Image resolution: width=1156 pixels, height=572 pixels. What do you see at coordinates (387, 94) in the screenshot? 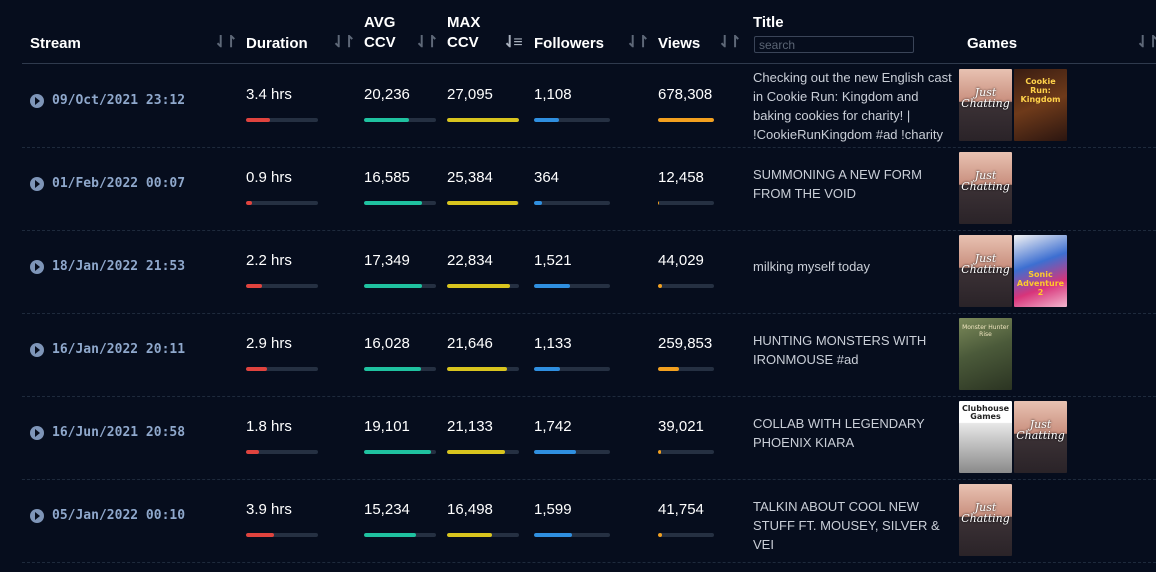
I see `avg-ccv-value: 20,236` at bounding box center [387, 94].